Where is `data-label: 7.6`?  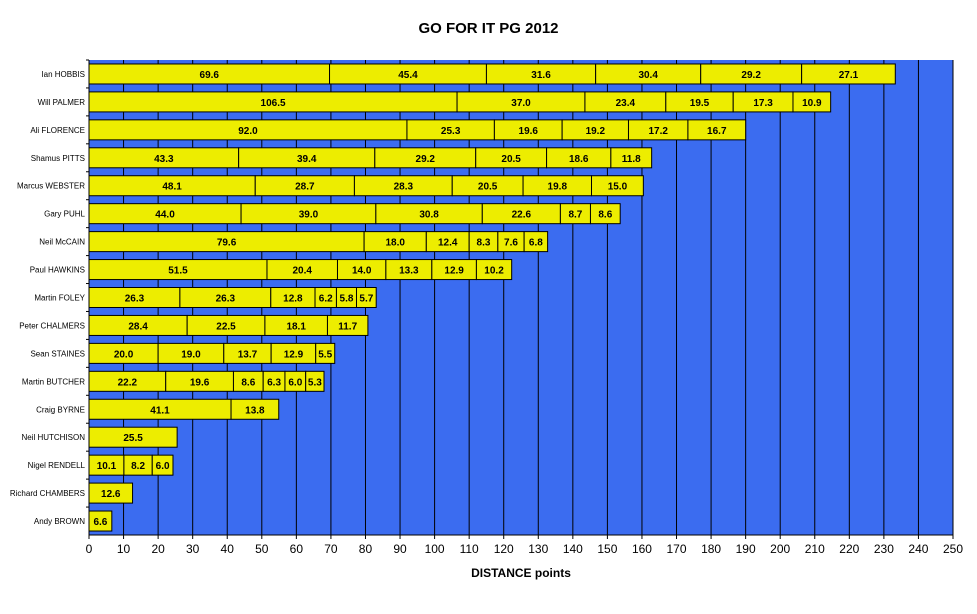 data-label: 7.6 is located at coordinates (511, 243).